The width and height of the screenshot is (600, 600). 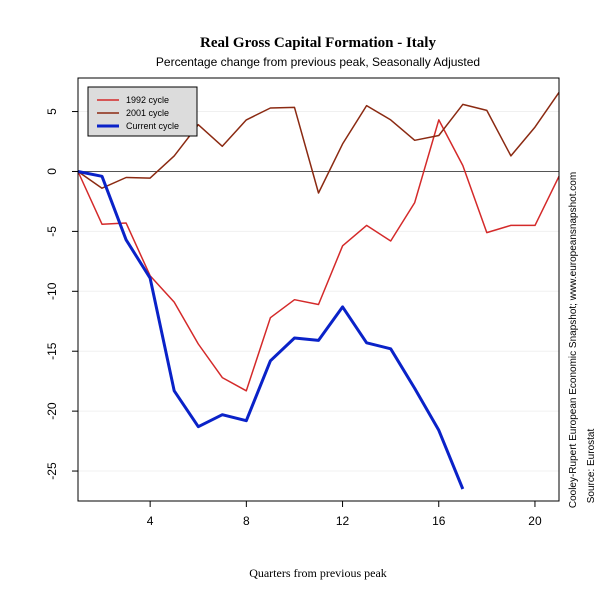 I want to click on x-tick-label: 20, so click(x=535, y=521).